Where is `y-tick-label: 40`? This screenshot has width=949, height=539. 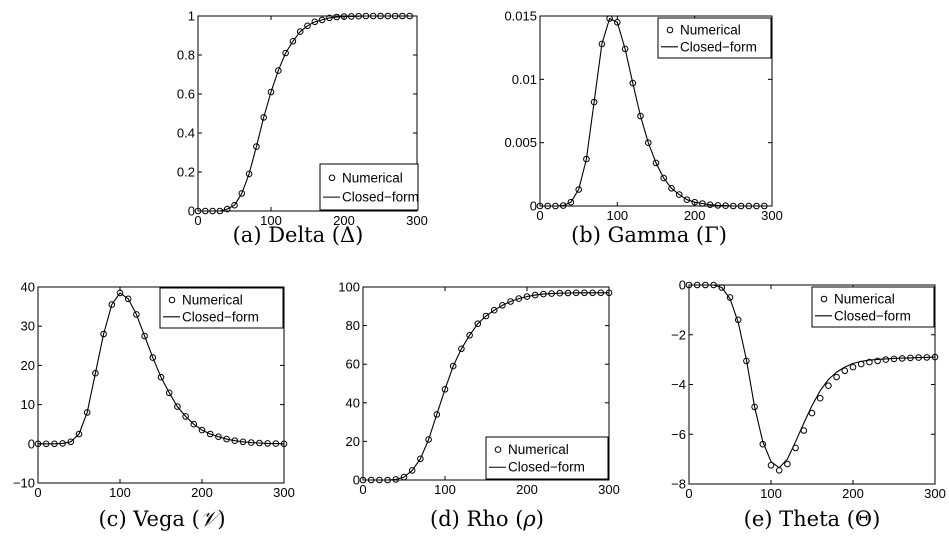 y-tick-label: 40 is located at coordinates (28, 287).